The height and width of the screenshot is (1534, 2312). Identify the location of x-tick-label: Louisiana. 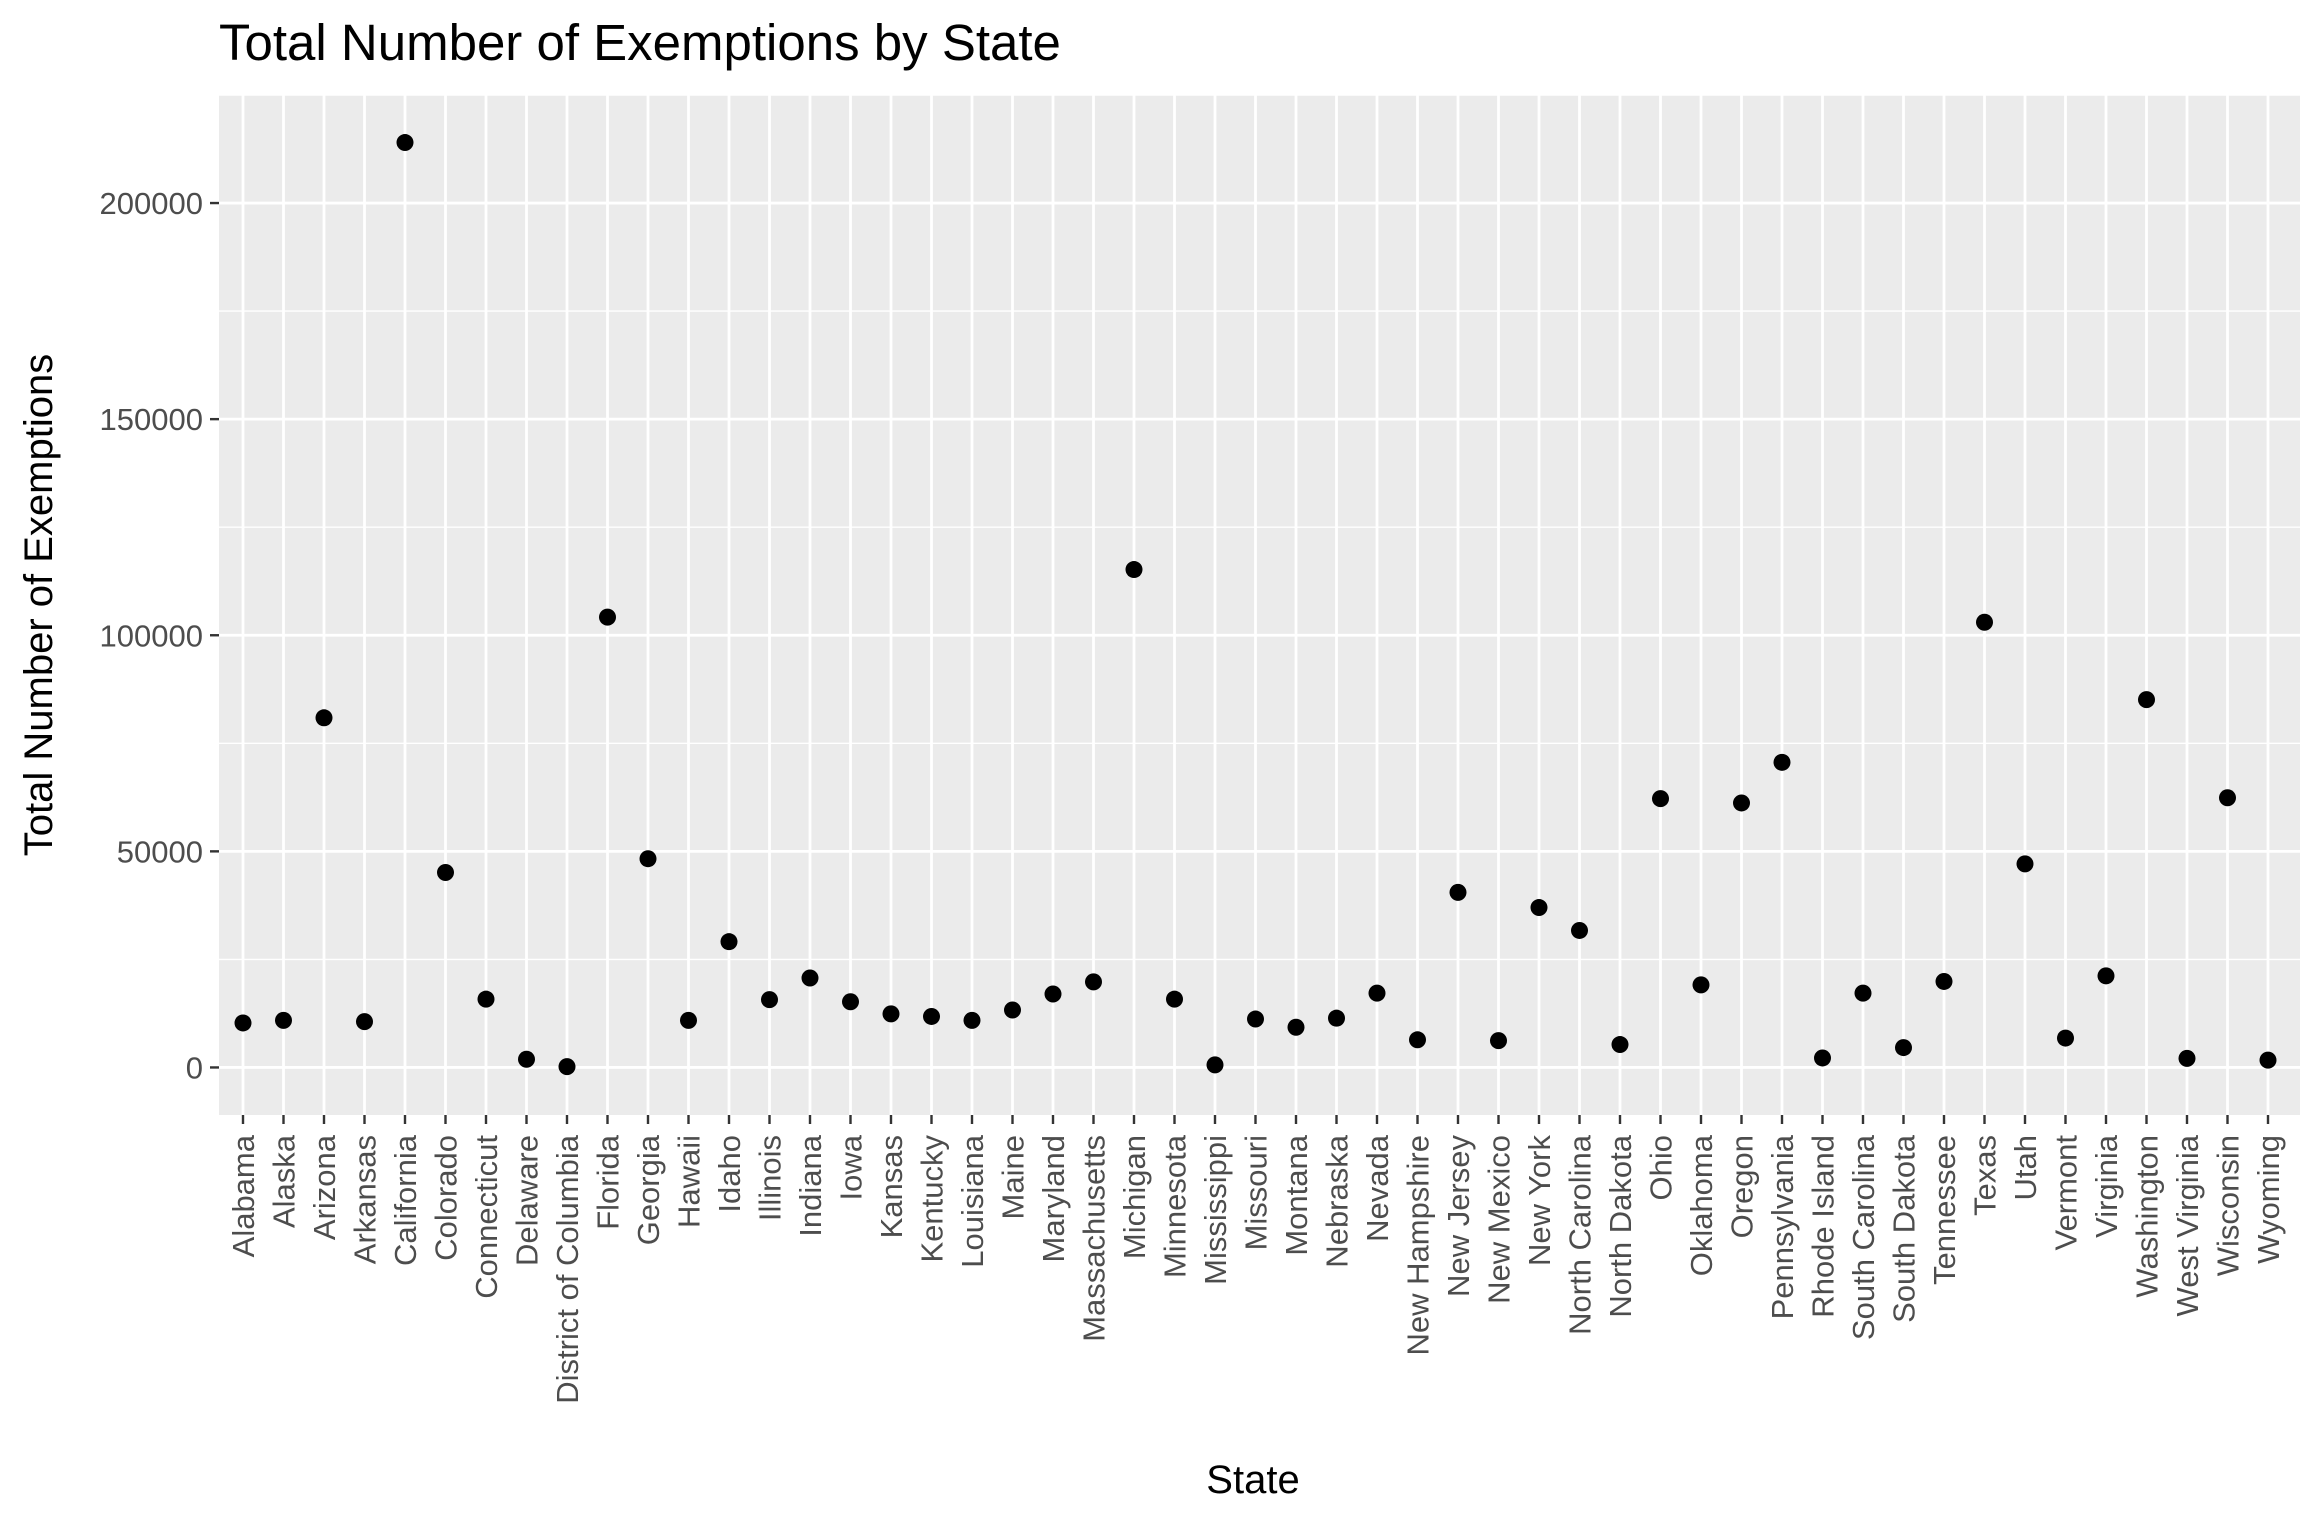
(972, 1200).